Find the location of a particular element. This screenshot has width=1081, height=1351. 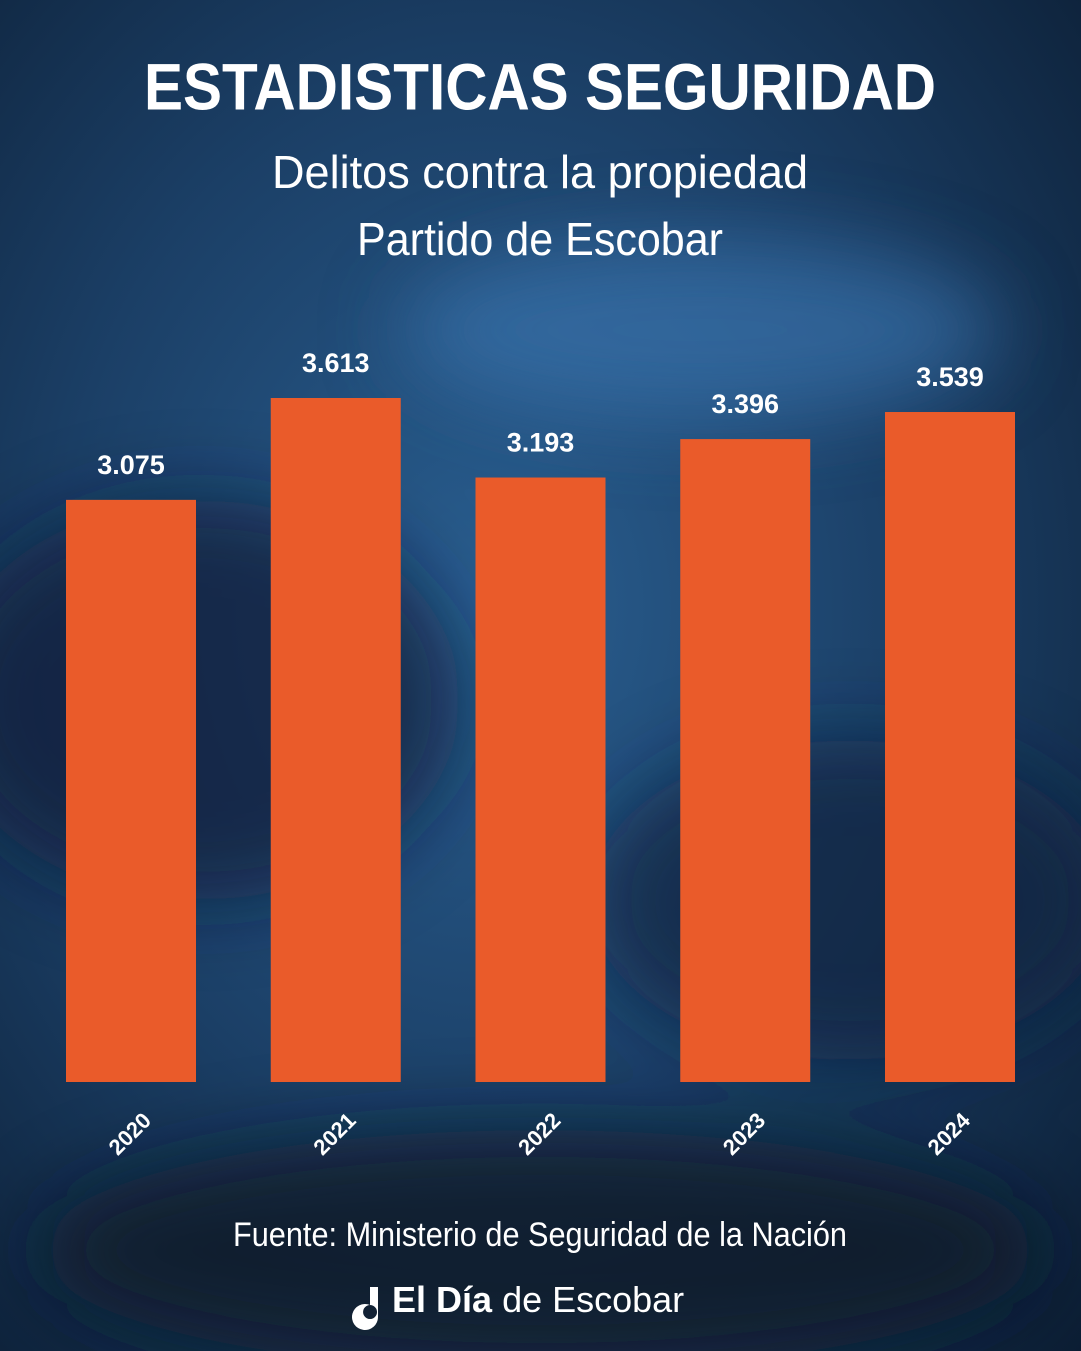

brand-bold: El Día is located at coordinates (442, 1299).